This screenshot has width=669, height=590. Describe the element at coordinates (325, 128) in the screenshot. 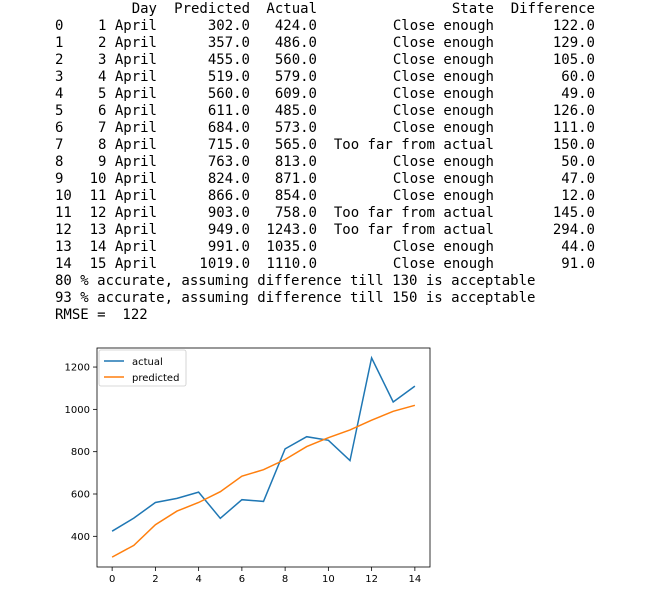

I see `table-row: 6 7 April 684.0 573.0 Close enough 111.0` at that location.